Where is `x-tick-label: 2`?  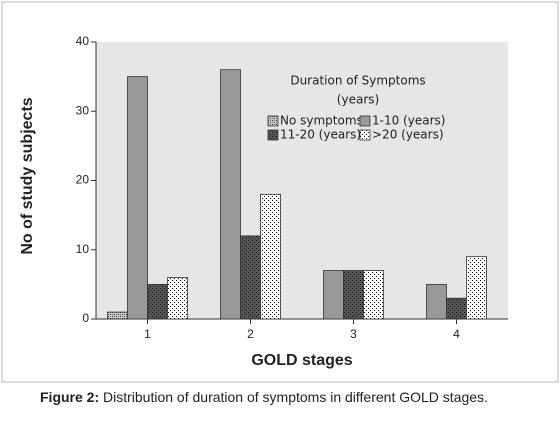 x-tick-label: 2 is located at coordinates (250, 334).